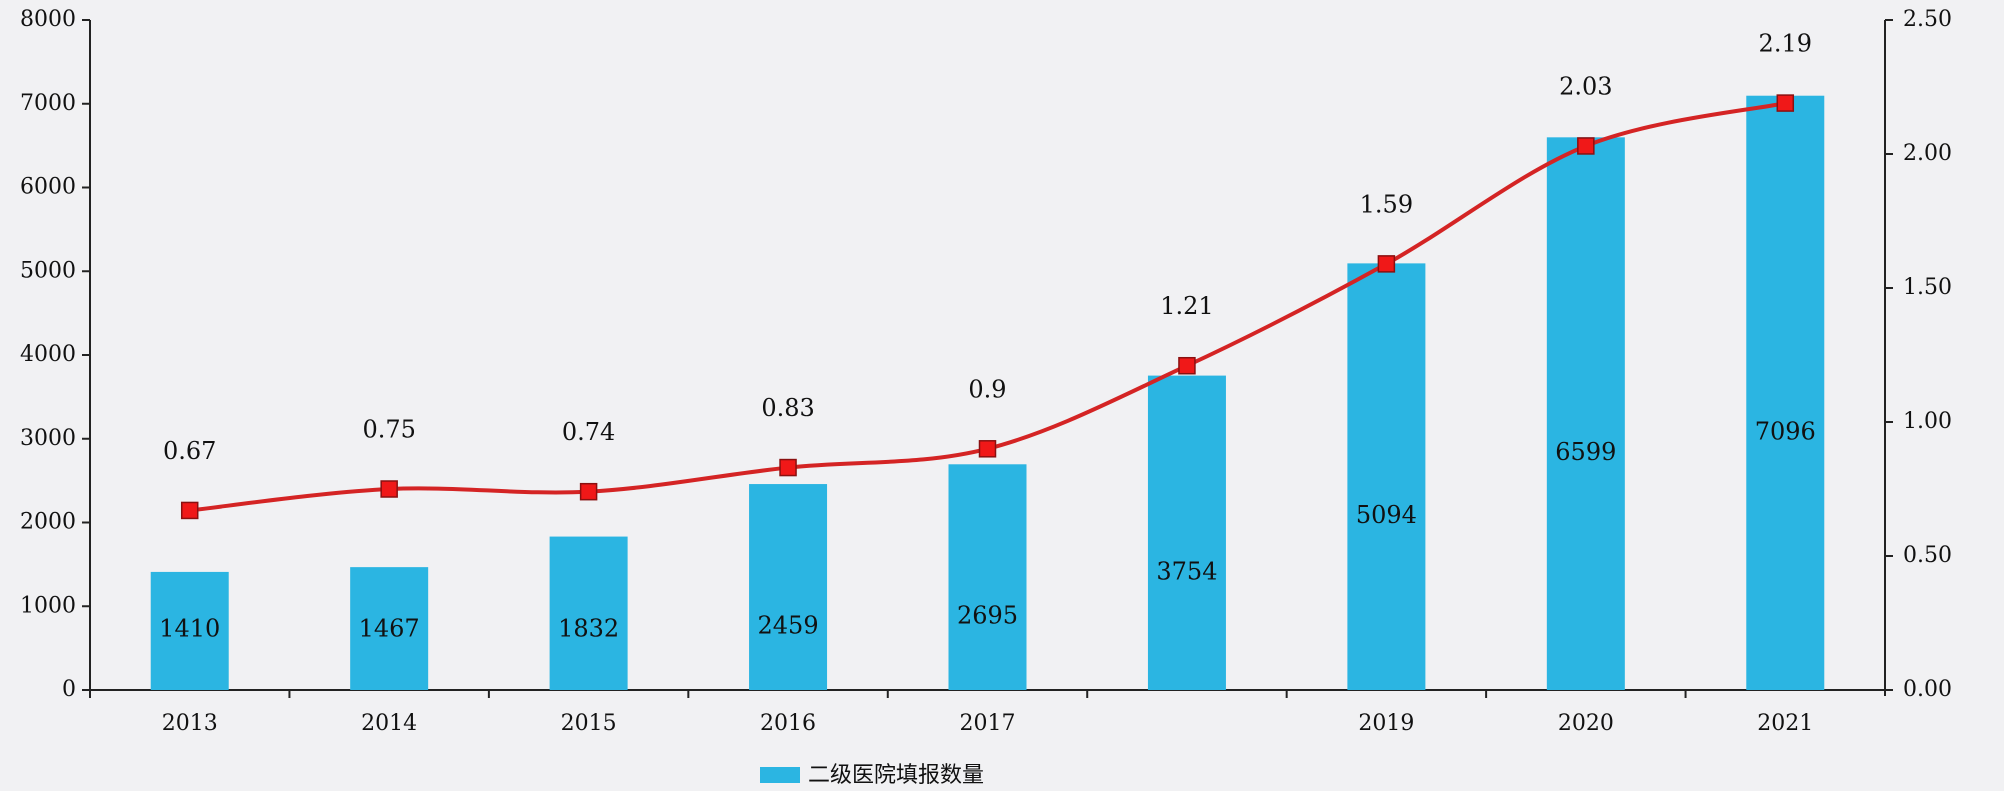  I want to click on bar-value-label: 1467, so click(389, 629).